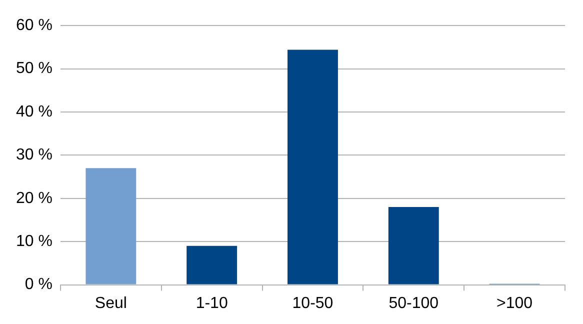 The width and height of the screenshot is (583, 324). What do you see at coordinates (313, 303) in the screenshot?
I see `x-tick-label: 10-50` at bounding box center [313, 303].